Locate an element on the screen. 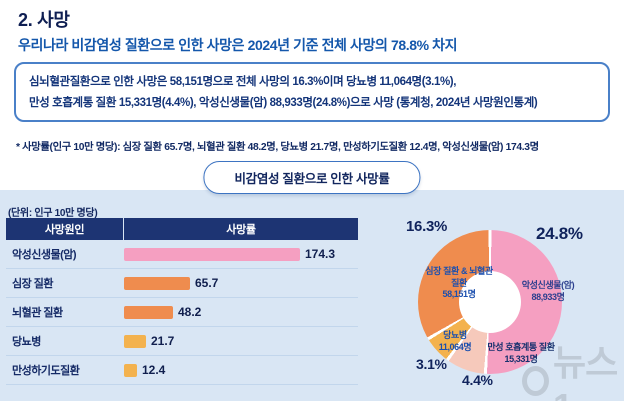  rate-value: 48.2 is located at coordinates (190, 312).